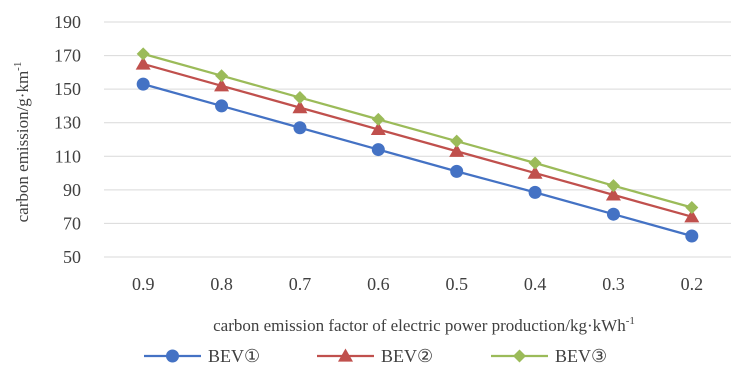 The width and height of the screenshot is (731, 370). Describe the element at coordinates (234, 356) in the screenshot. I see `legend-label: BEV①` at that location.